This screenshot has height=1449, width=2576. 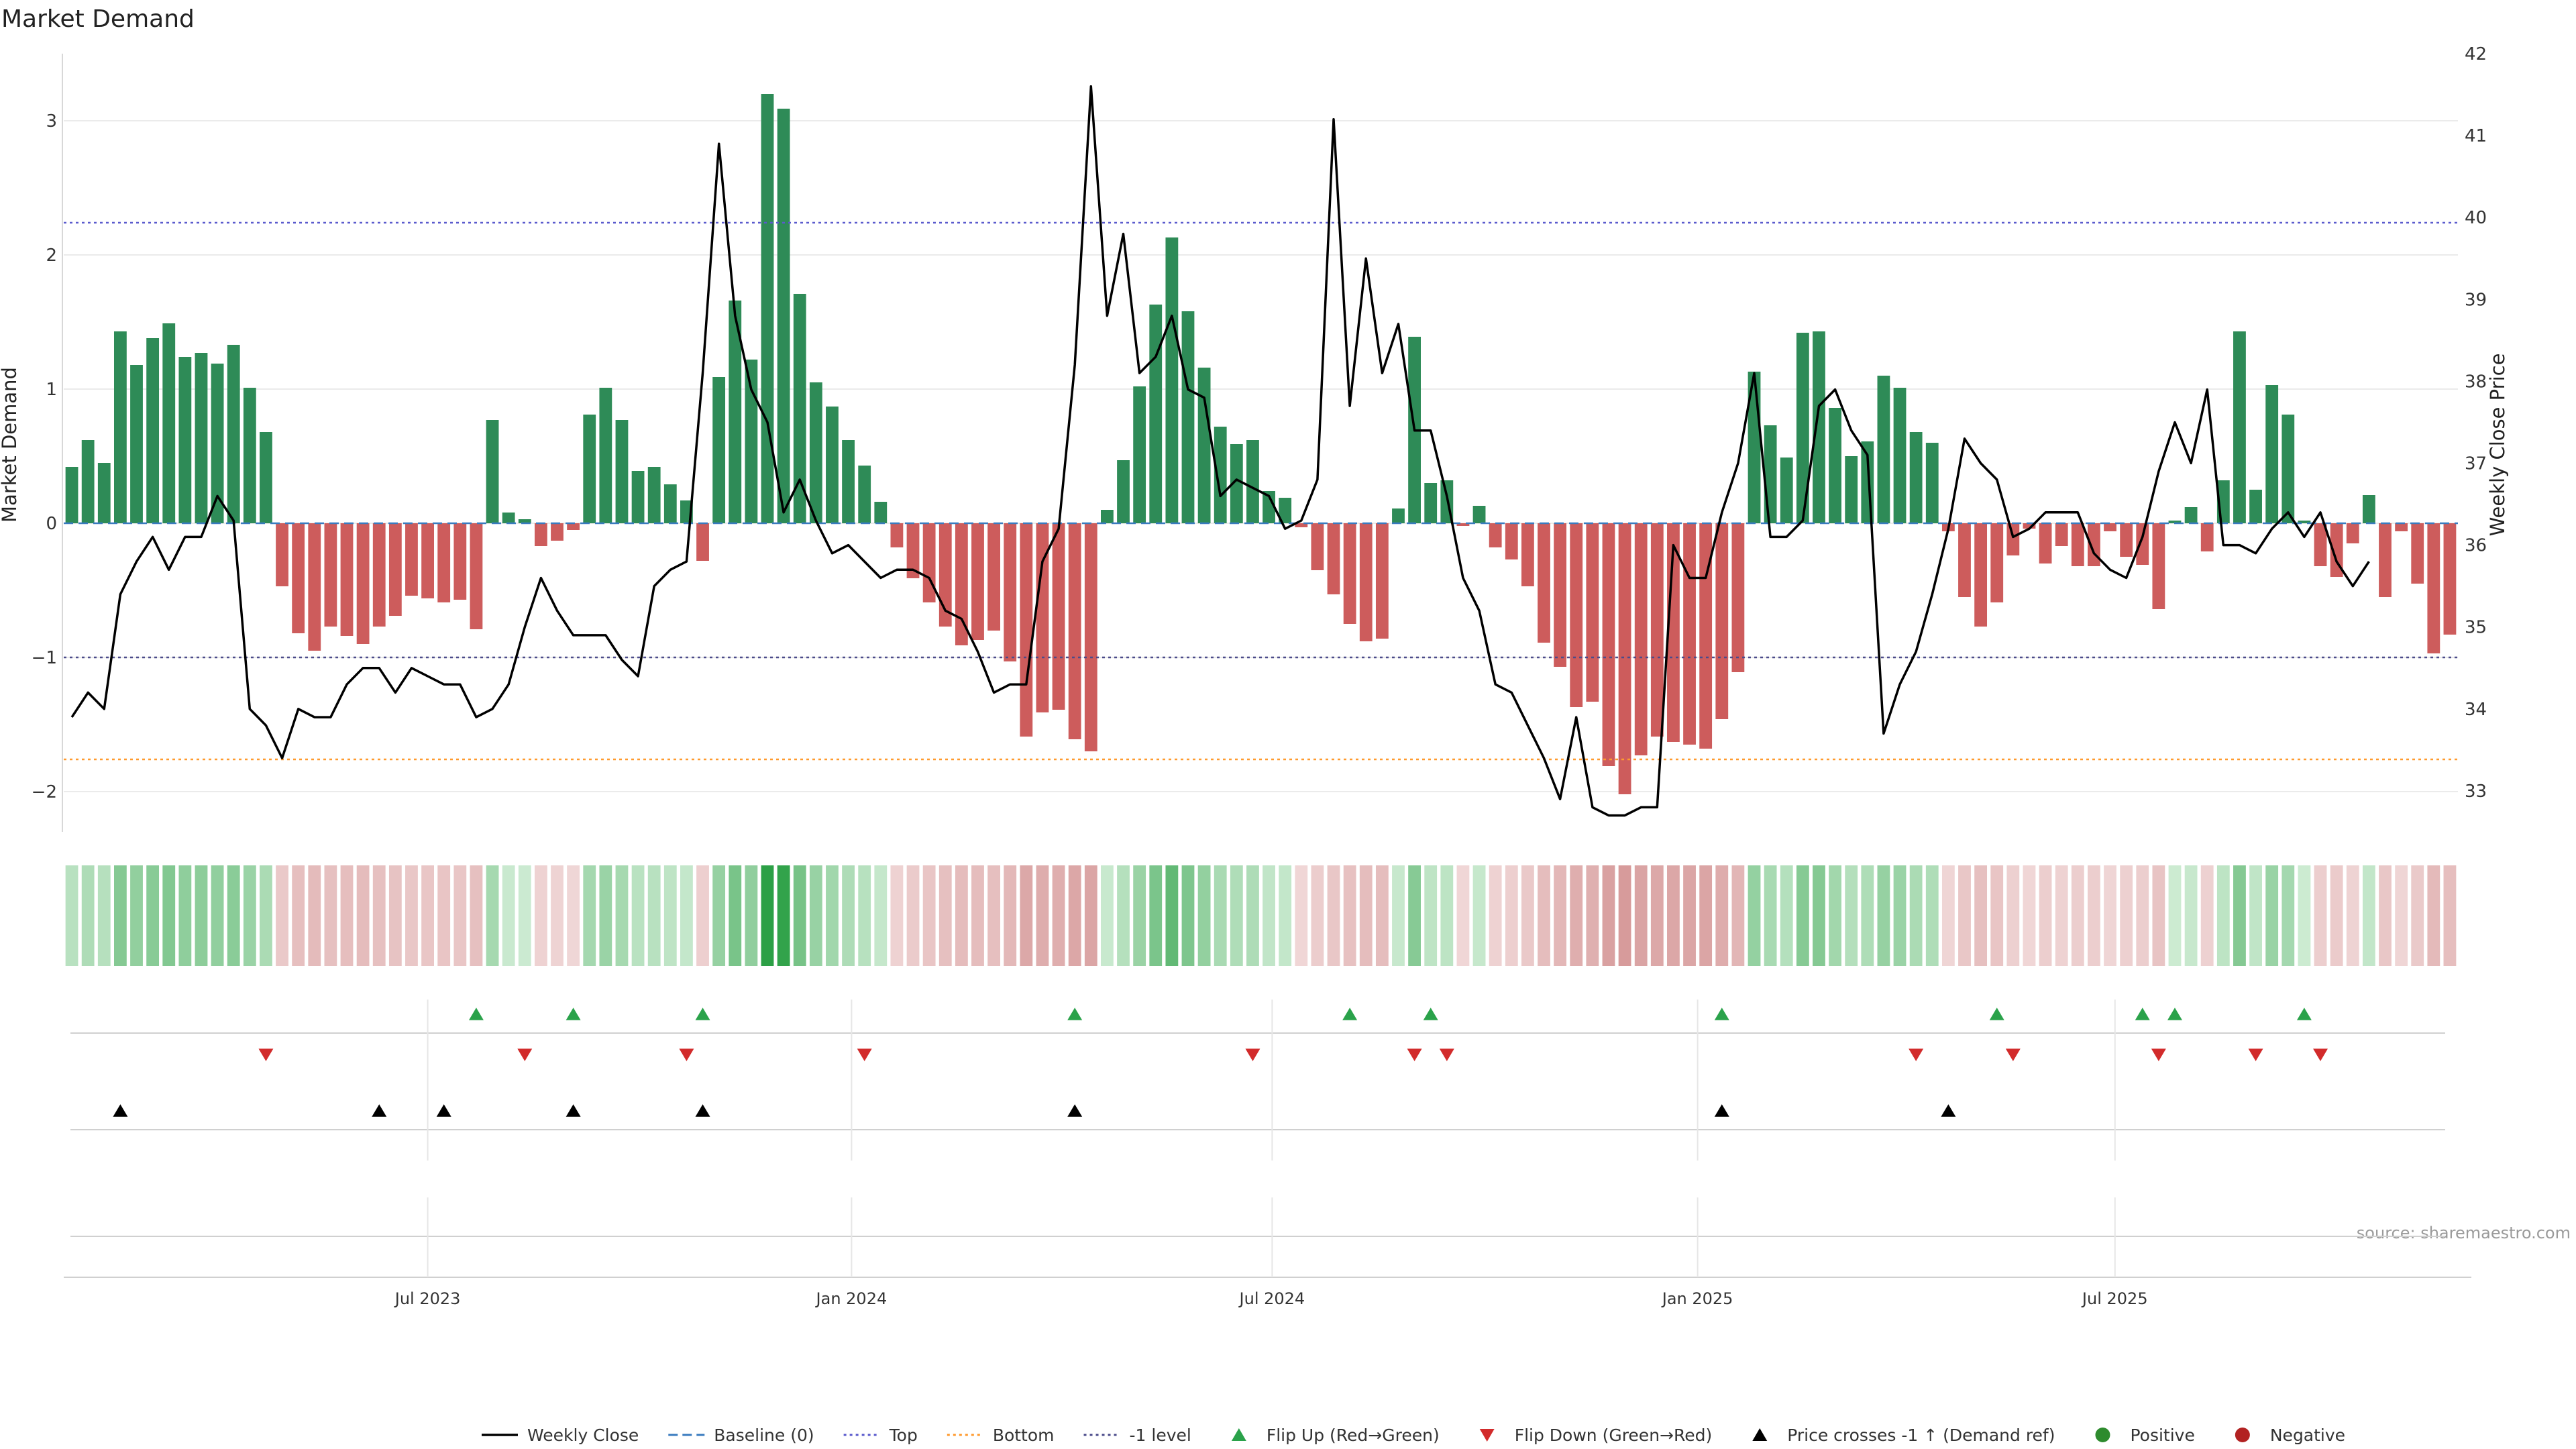 What do you see at coordinates (98, 19) in the screenshot?
I see `chart-title: Market Demand` at bounding box center [98, 19].